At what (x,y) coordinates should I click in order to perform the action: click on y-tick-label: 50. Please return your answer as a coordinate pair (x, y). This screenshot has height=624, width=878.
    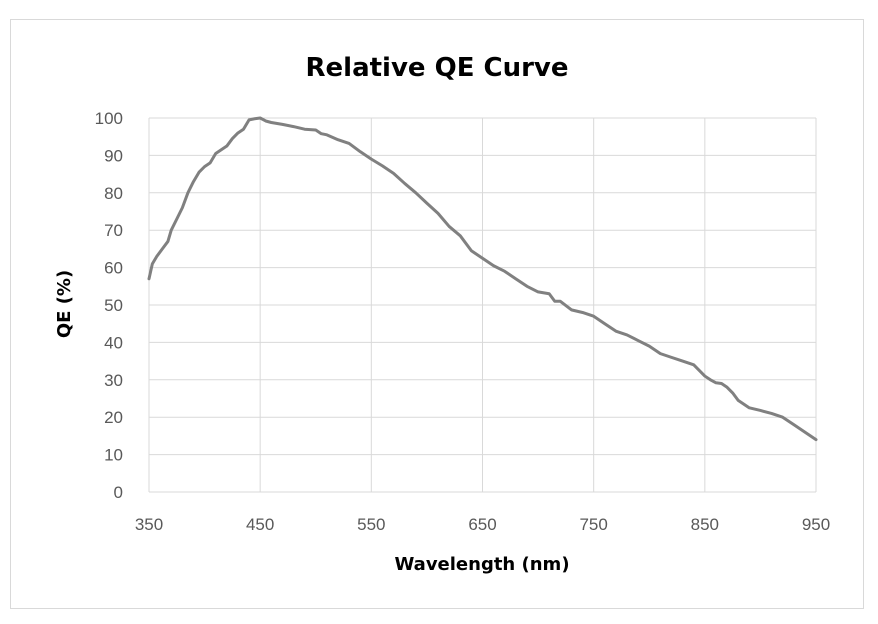
    Looking at the image, I should click on (113, 305).